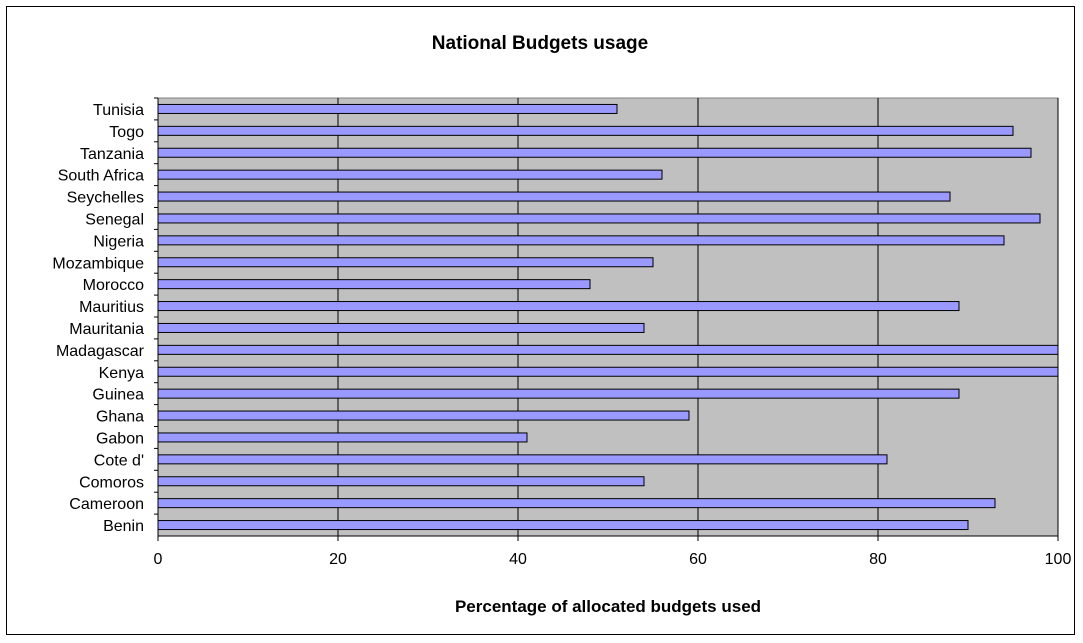 The image size is (1083, 643). Describe the element at coordinates (113, 285) in the screenshot. I see `category-label: Morocco` at that location.